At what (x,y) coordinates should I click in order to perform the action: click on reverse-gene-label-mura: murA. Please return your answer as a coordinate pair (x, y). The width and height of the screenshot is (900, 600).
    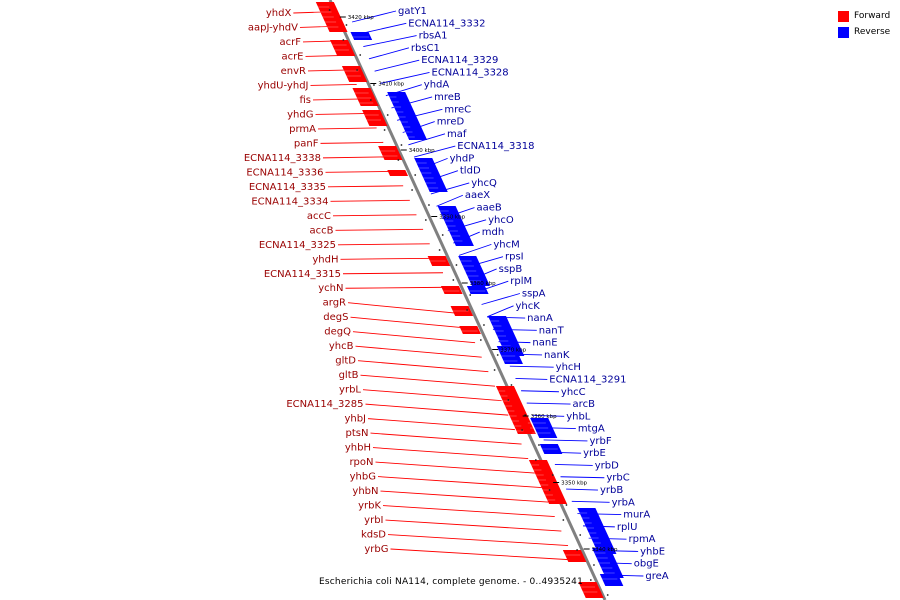
    Looking at the image, I should click on (636, 515).